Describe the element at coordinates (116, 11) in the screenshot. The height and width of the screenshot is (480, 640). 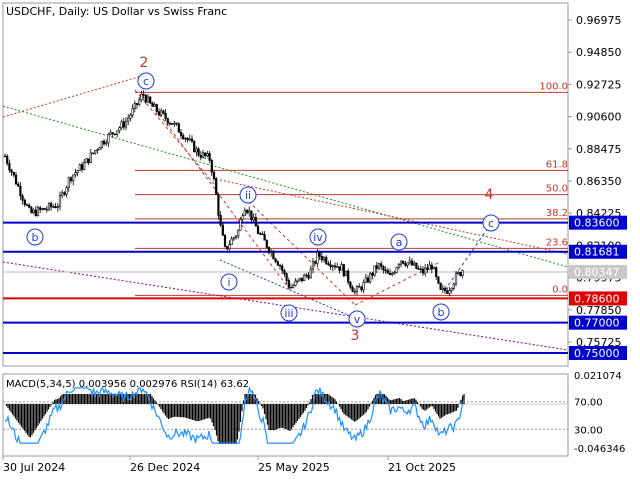
I see `chart-symbol-label: USDCHF, Daily: US Dollar vs Swiss Franc` at that location.